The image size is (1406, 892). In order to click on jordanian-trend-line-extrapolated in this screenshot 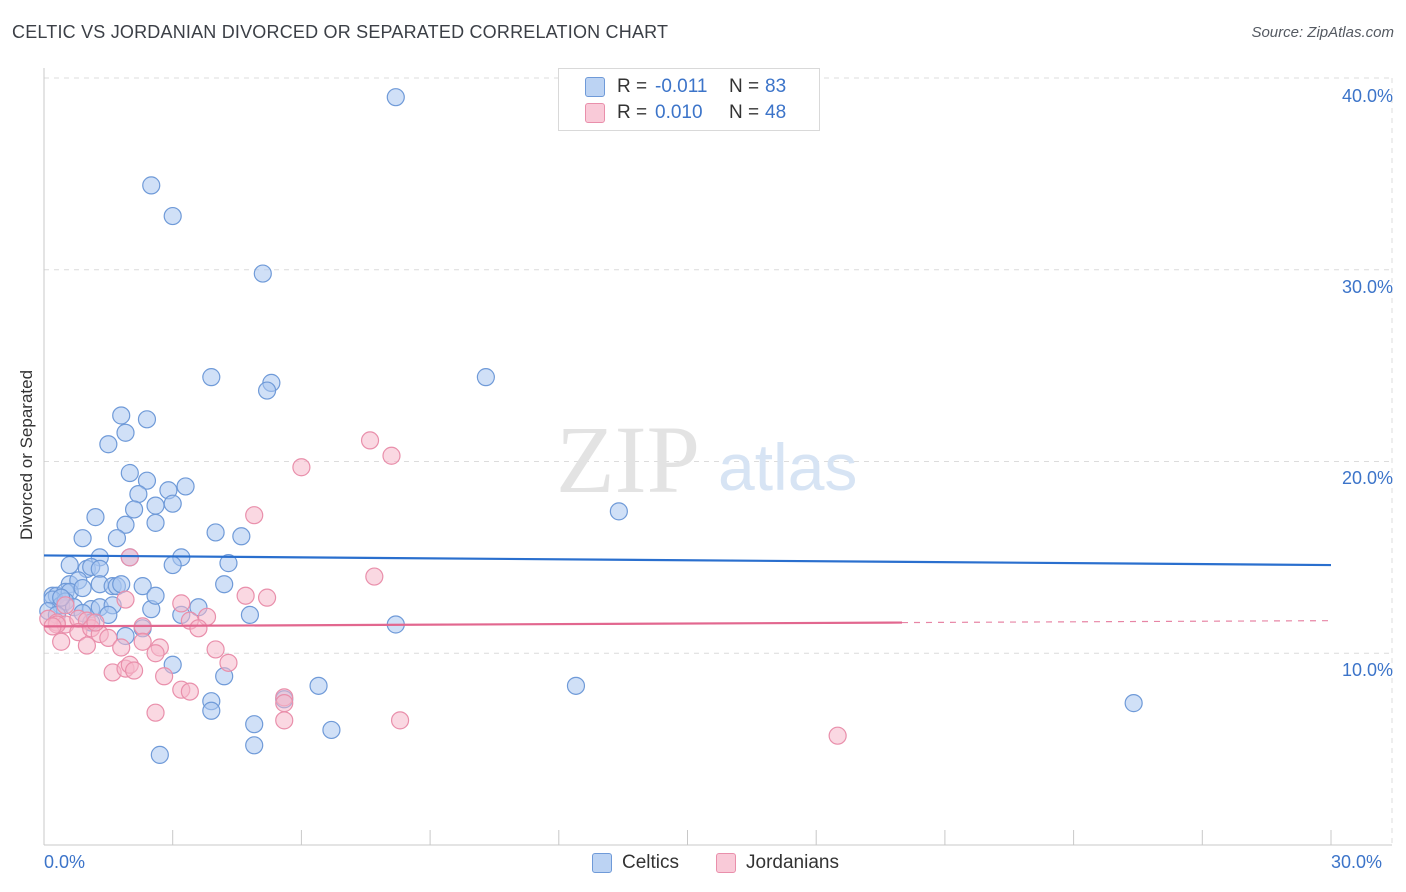, I will do `click(1116, 622)`.